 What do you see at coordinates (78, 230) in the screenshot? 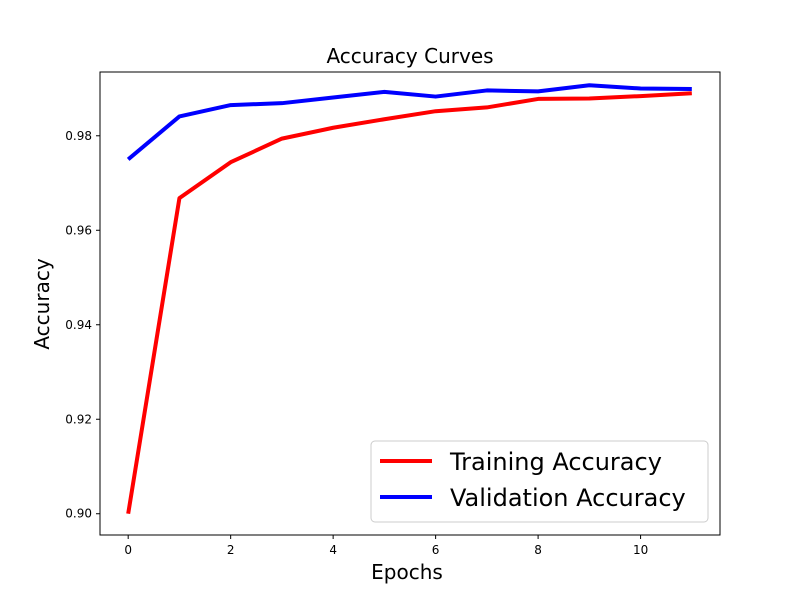
I see `y-tick-label: 0.96` at bounding box center [78, 230].